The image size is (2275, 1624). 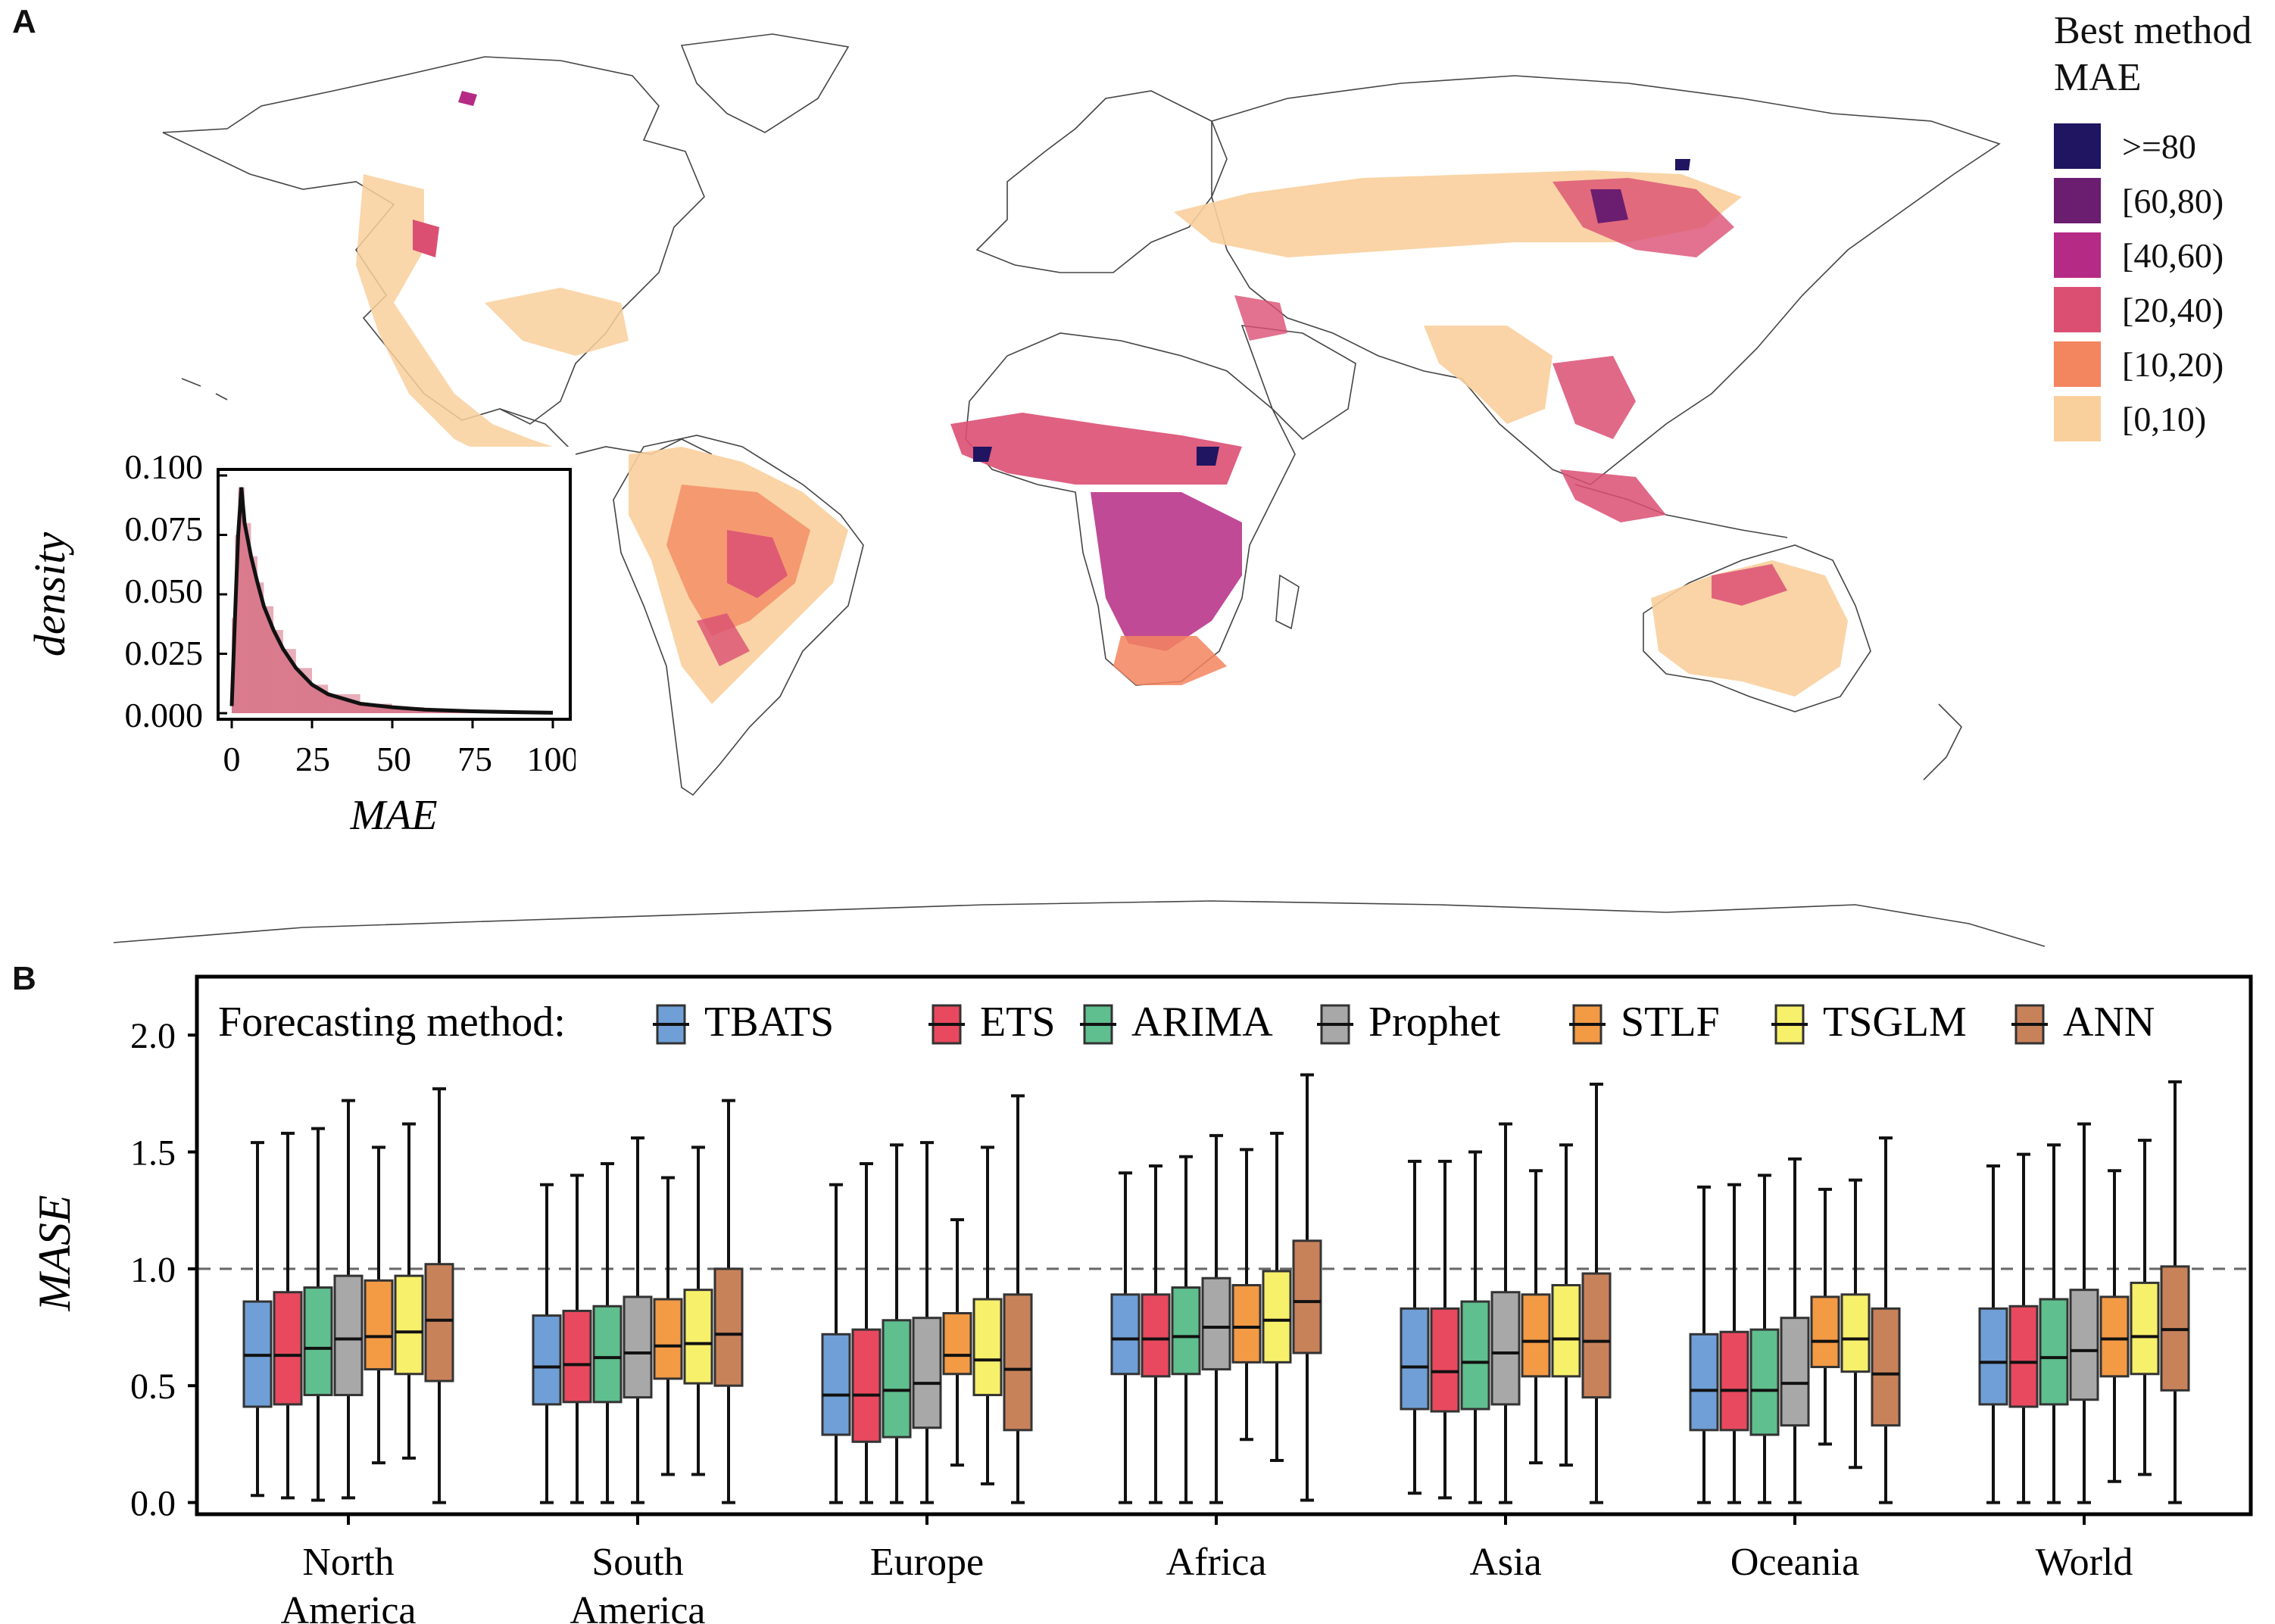 I want to click on mae-region-middle-east, so click(x=1260, y=318).